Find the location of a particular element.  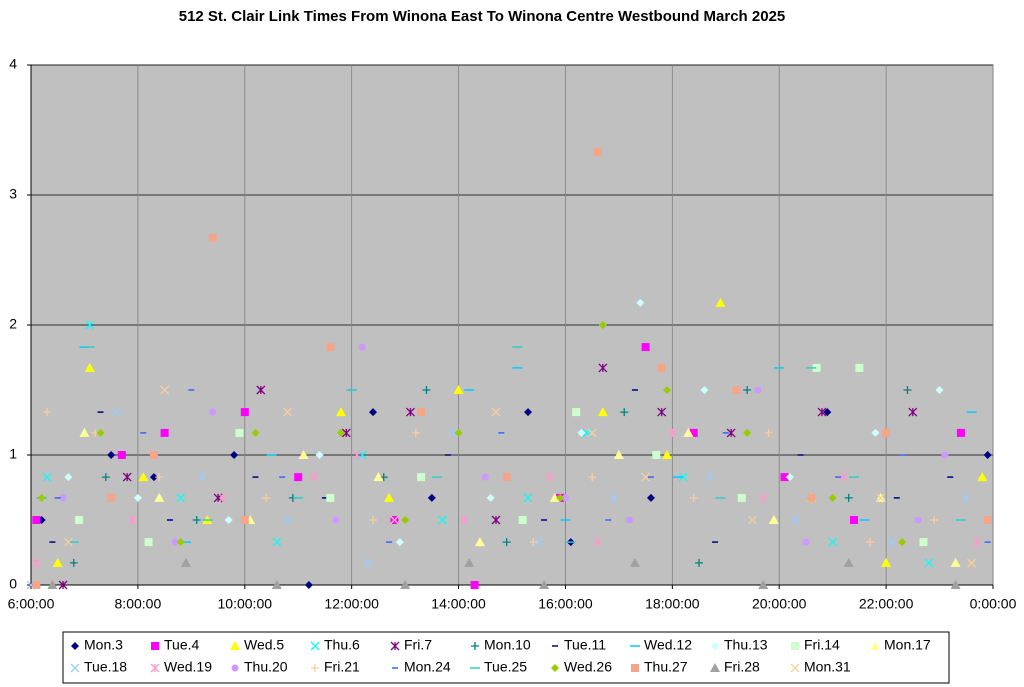

legend-label: Wed.26 is located at coordinates (588, 667).